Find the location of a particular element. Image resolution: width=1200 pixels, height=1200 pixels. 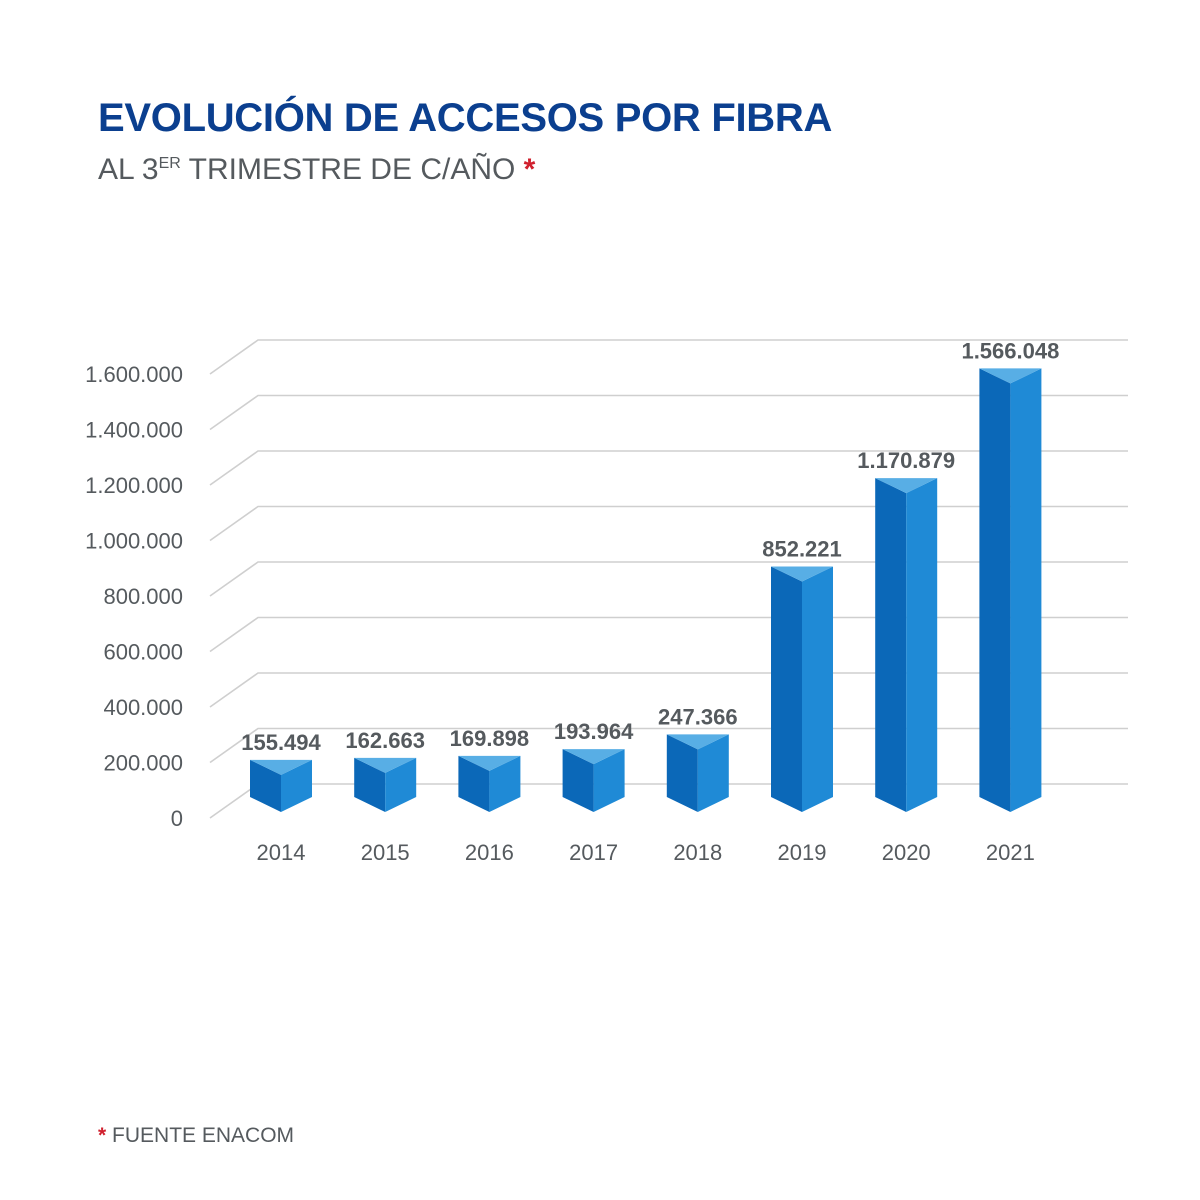

bar-2016 is located at coordinates (489, 783).